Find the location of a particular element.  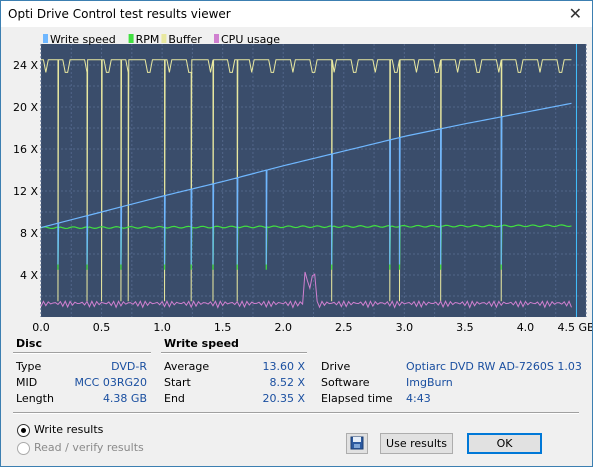

x-tick-label: 1.0 is located at coordinates (162, 326).